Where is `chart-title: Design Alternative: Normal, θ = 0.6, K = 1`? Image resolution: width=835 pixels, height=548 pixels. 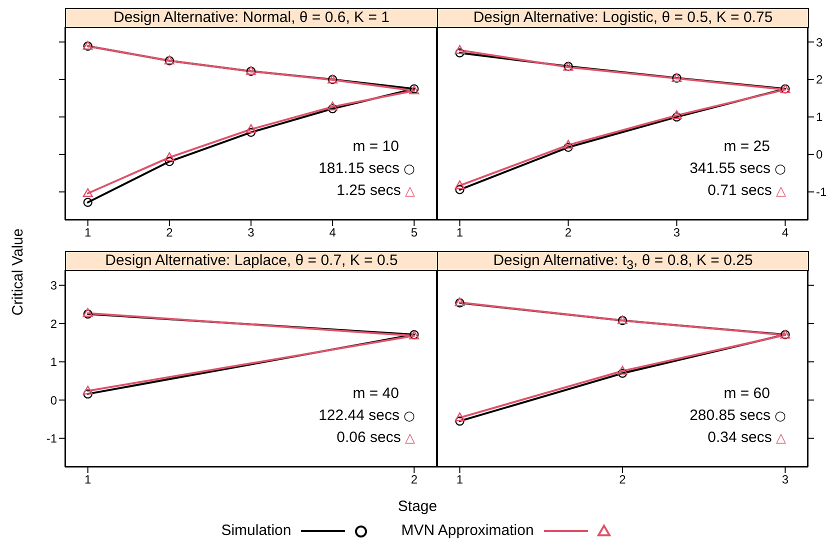
chart-title: Design Alternative: Normal, θ = 0.6, K = 1 is located at coordinates (251, 18).